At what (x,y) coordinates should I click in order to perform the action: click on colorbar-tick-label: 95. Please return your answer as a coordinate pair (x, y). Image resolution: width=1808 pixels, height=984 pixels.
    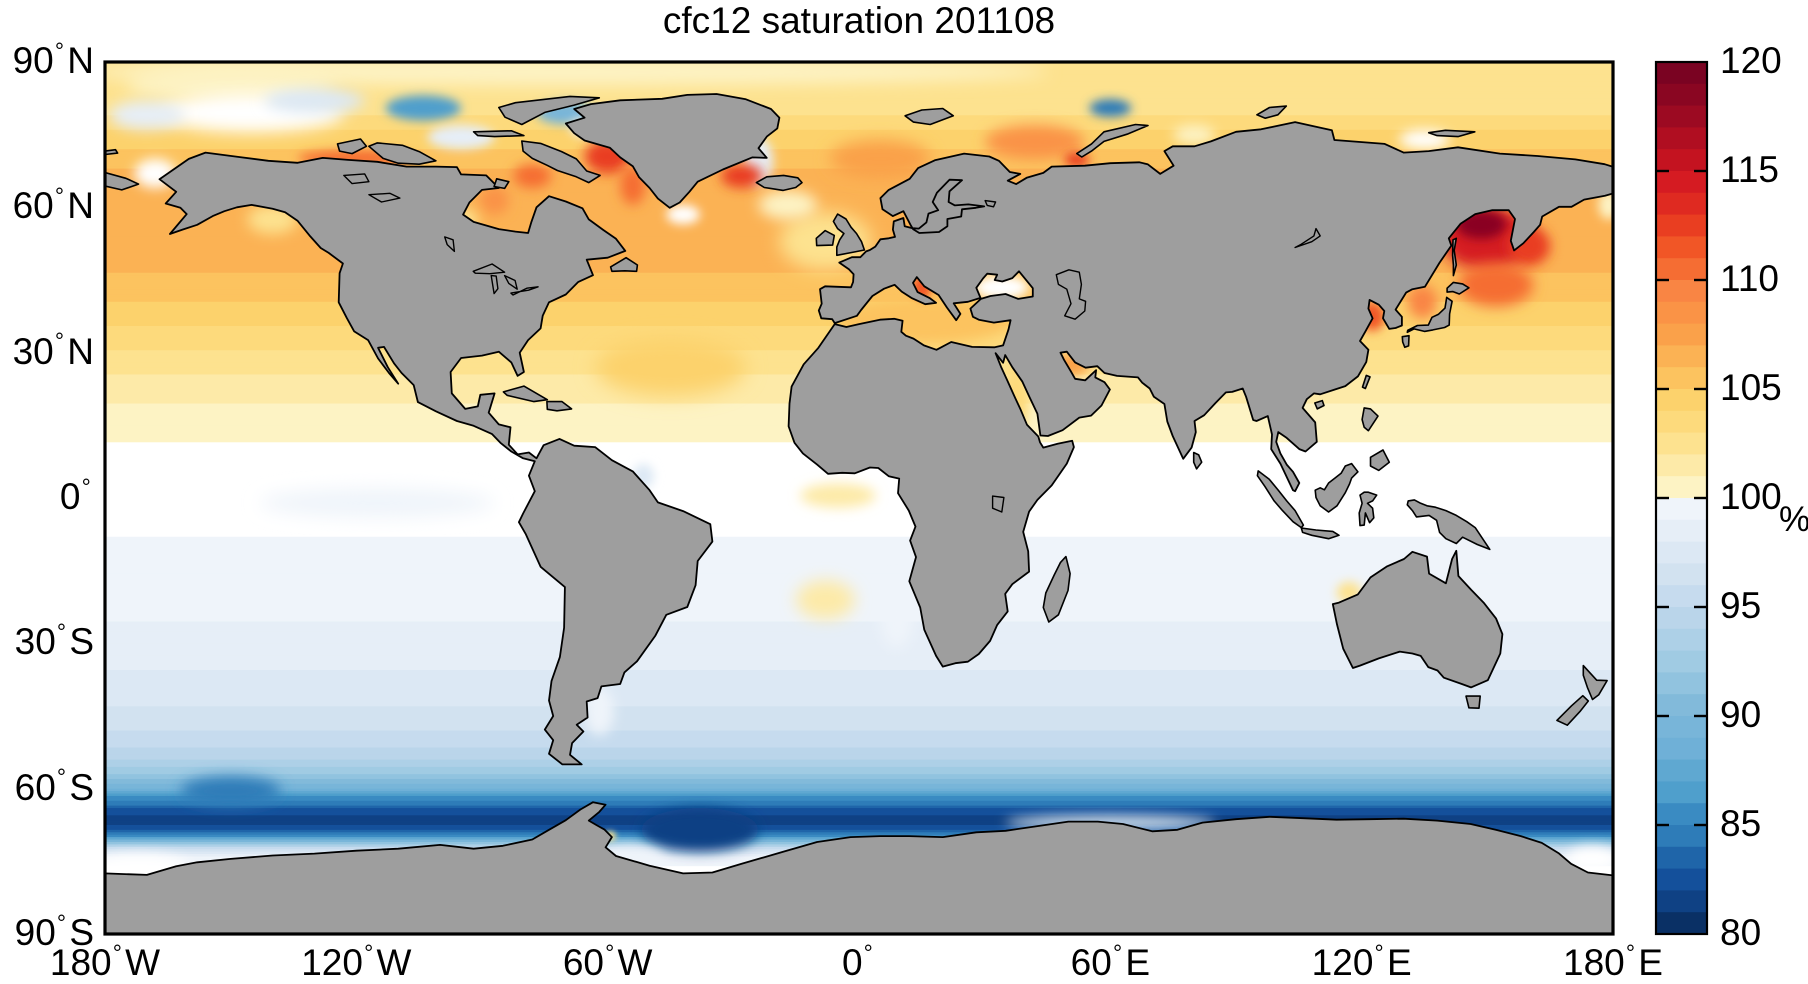
    Looking at the image, I should click on (1741, 605).